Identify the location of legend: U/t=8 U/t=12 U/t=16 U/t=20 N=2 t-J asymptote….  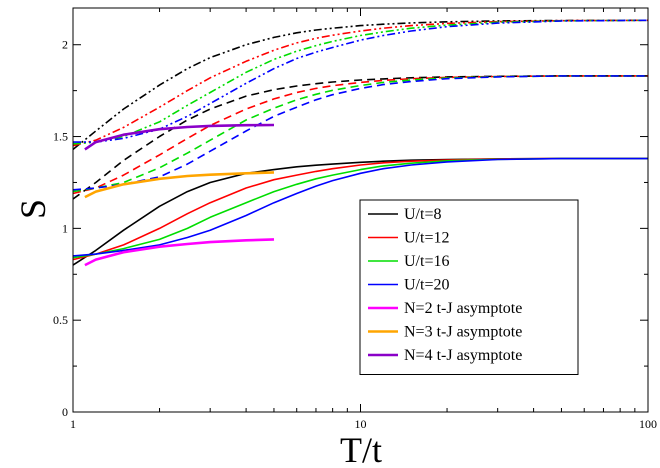
(469, 287).